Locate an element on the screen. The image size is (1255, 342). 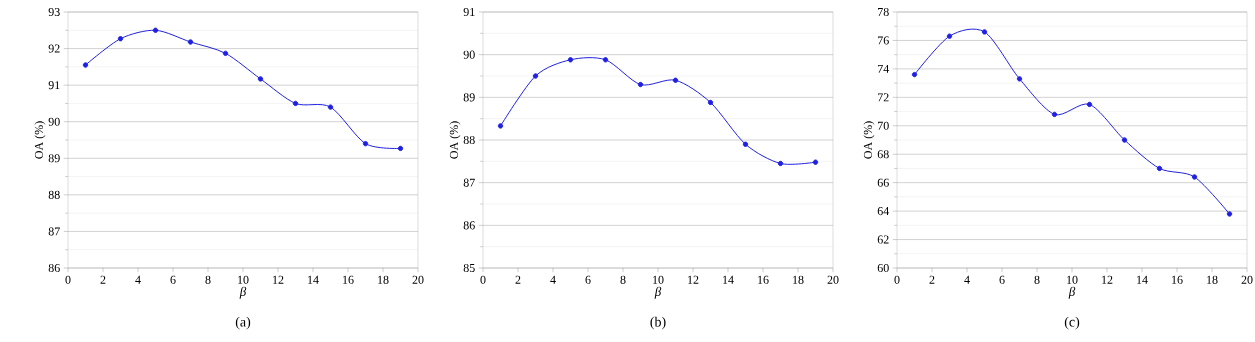
y-tick-label: 70 is located at coordinates (883, 125).